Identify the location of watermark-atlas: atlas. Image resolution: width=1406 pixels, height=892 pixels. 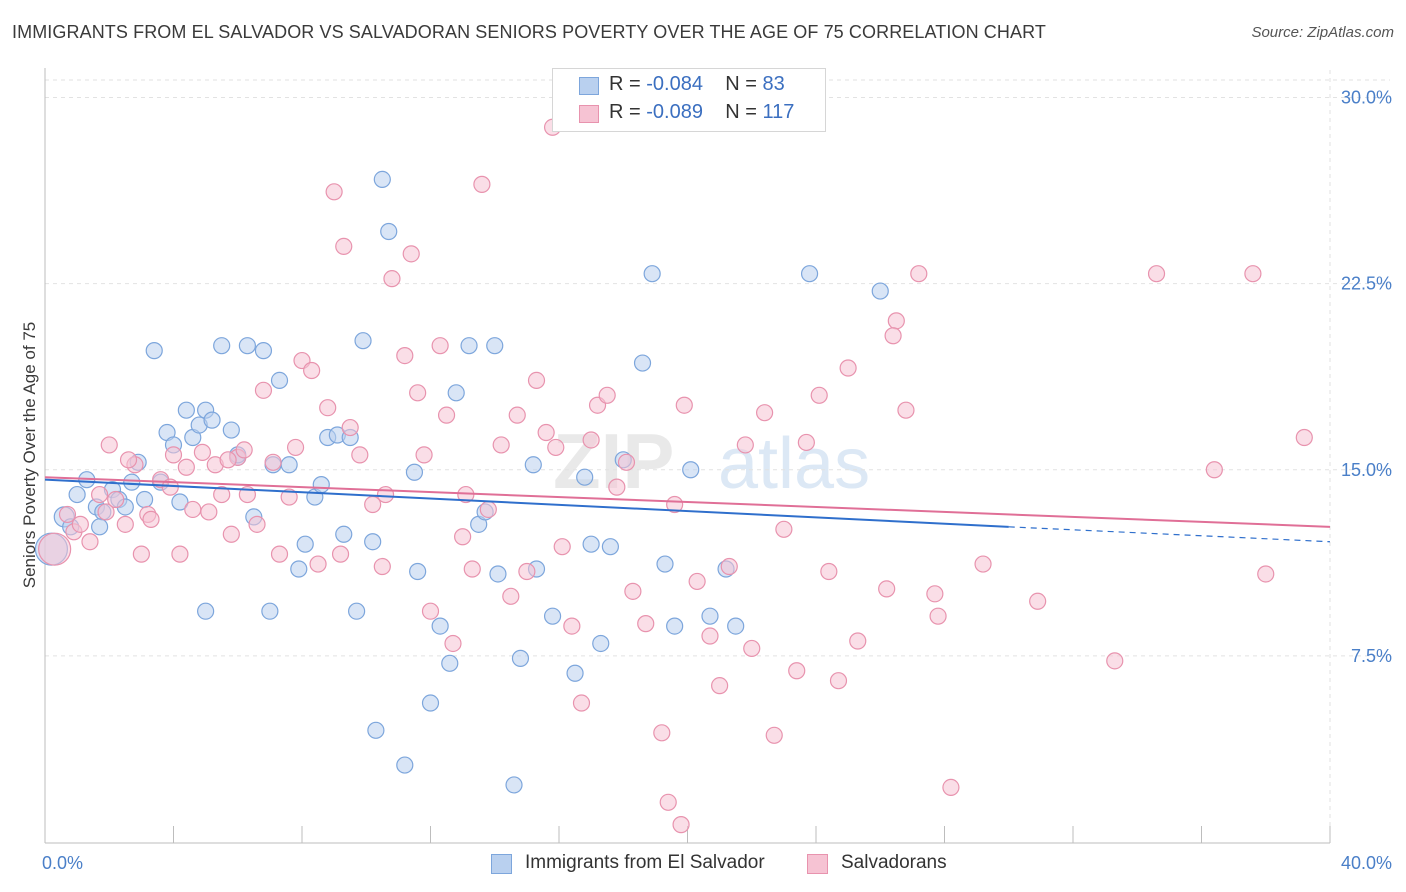
(794, 464).